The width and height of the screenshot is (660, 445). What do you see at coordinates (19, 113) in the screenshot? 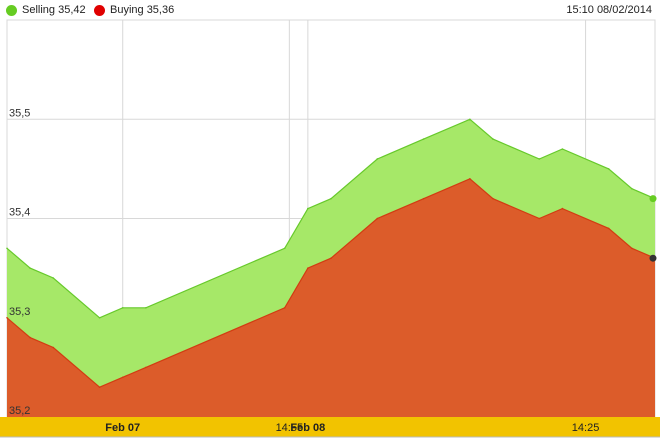
I see `y-tick-label: 35,5` at bounding box center [19, 113].